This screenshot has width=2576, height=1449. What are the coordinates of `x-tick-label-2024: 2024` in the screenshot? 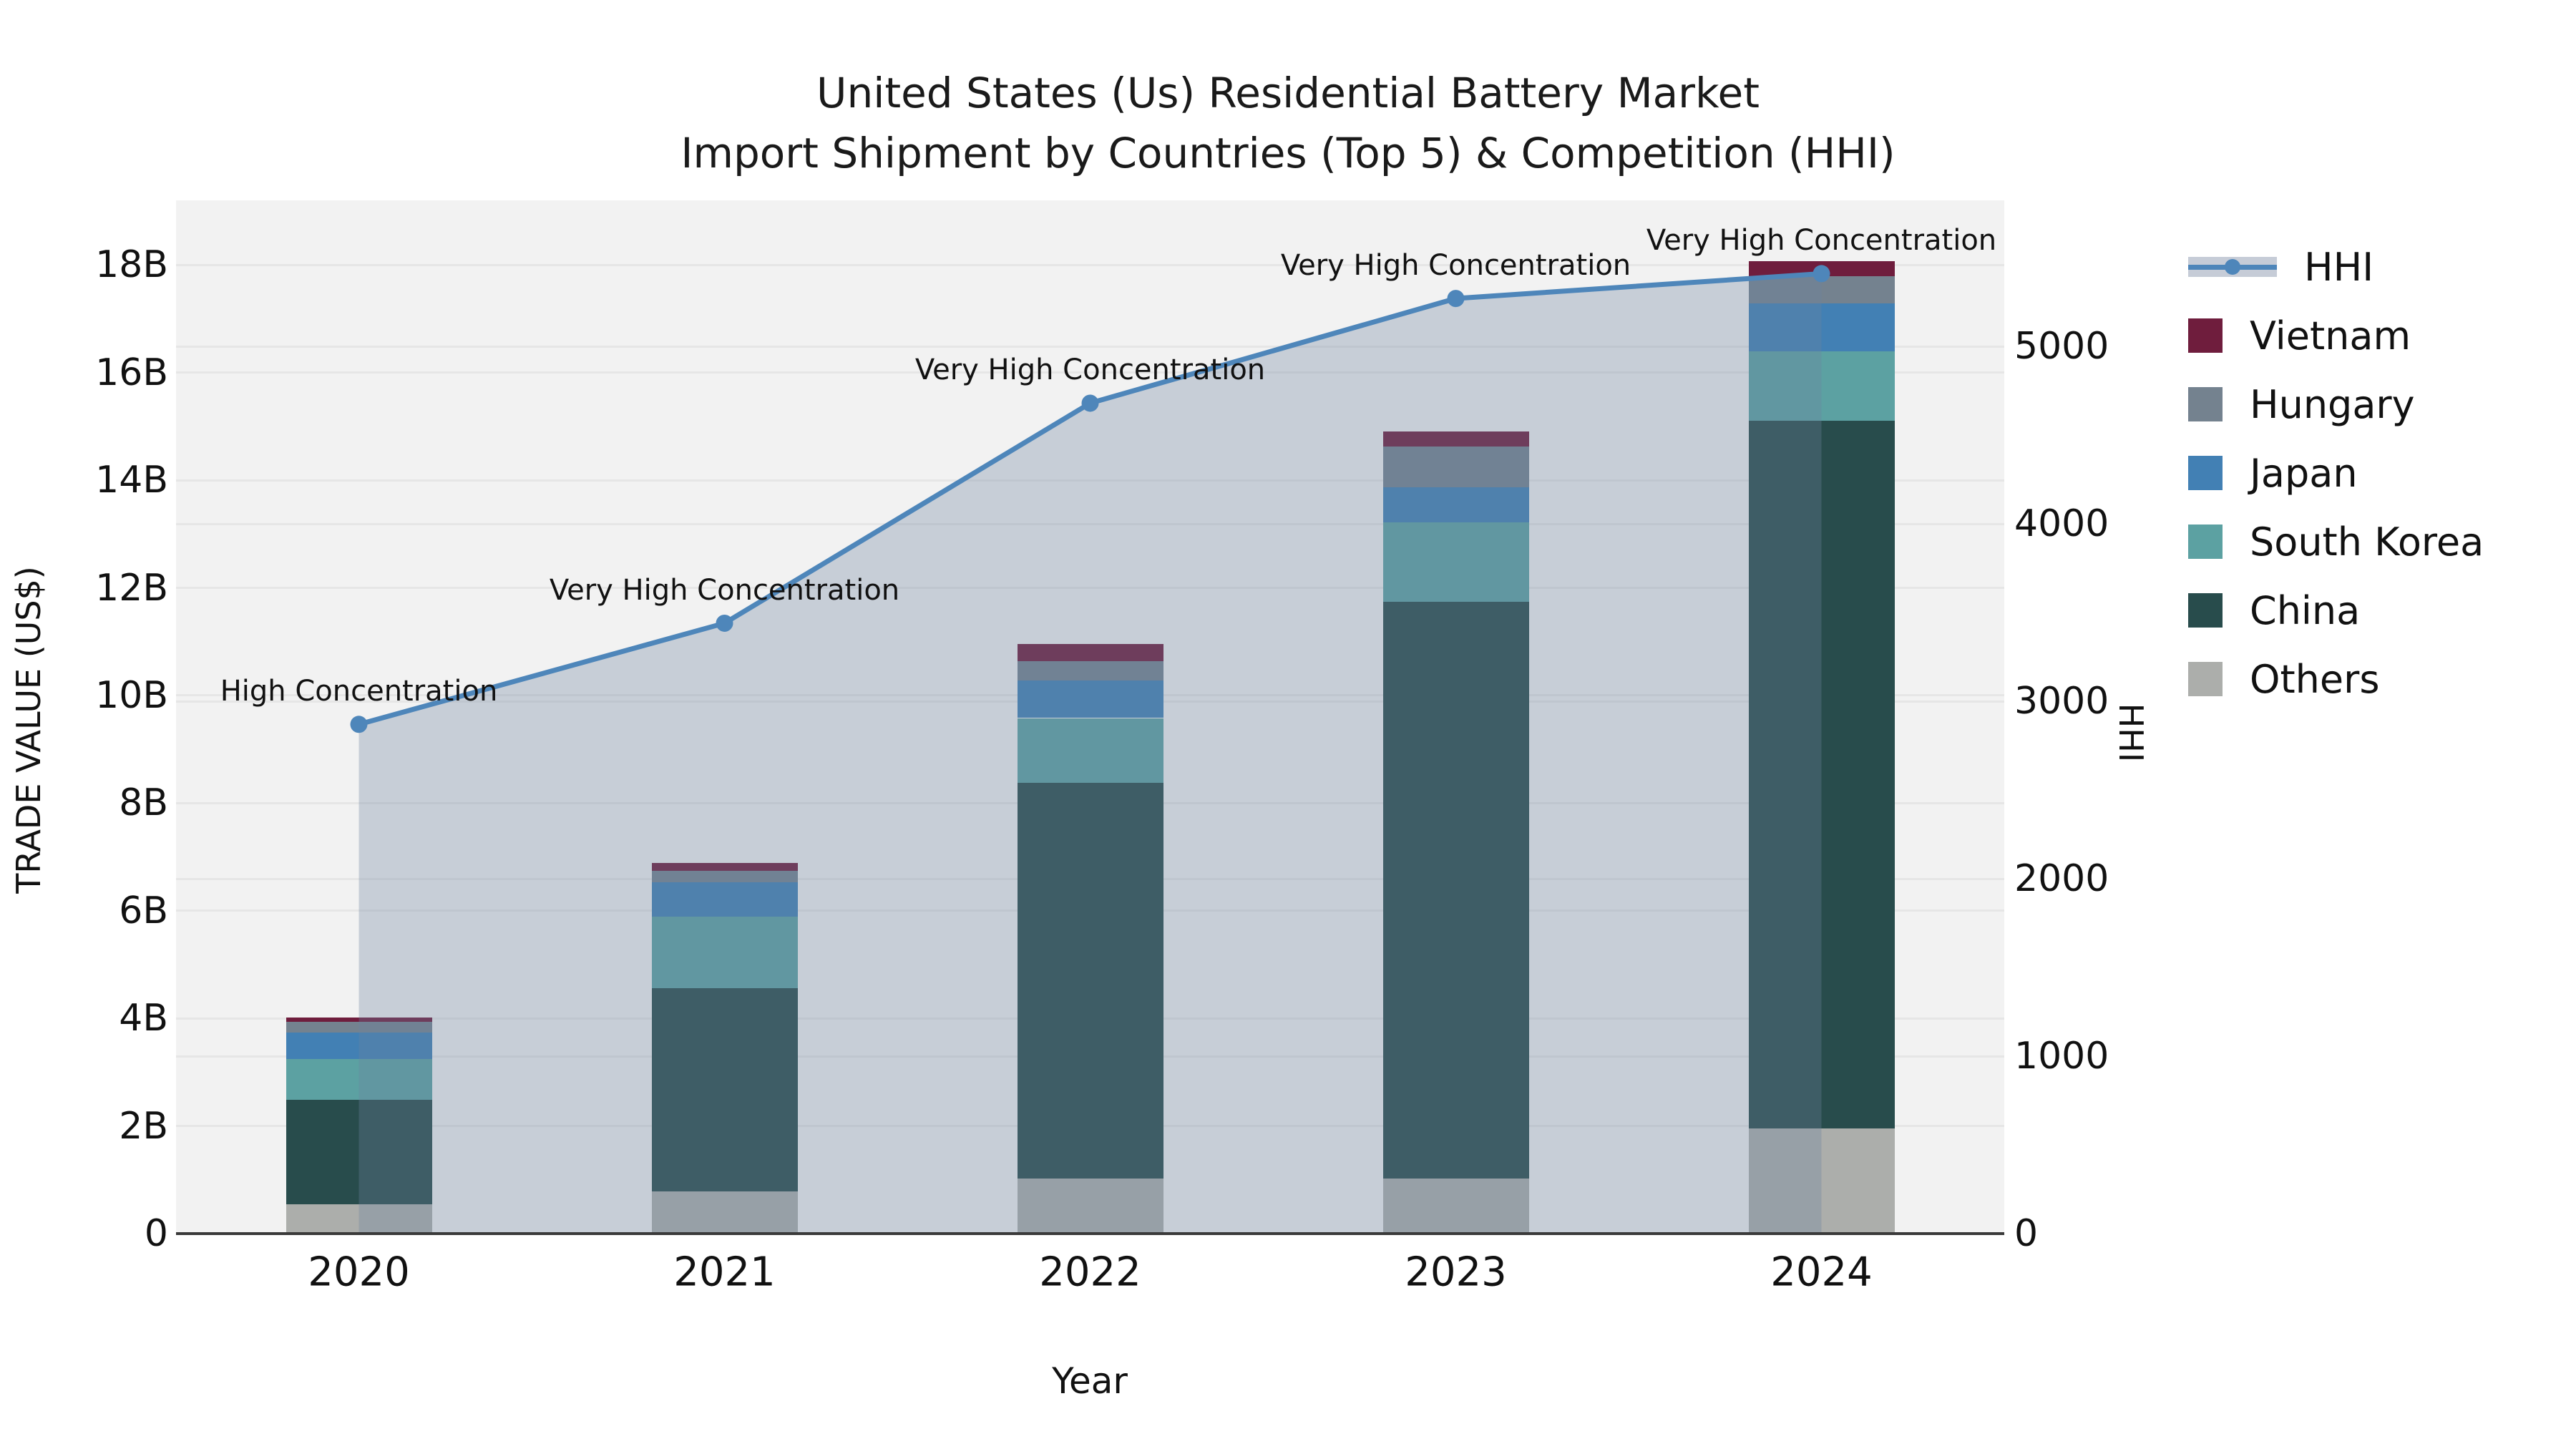 It's located at (1821, 1272).